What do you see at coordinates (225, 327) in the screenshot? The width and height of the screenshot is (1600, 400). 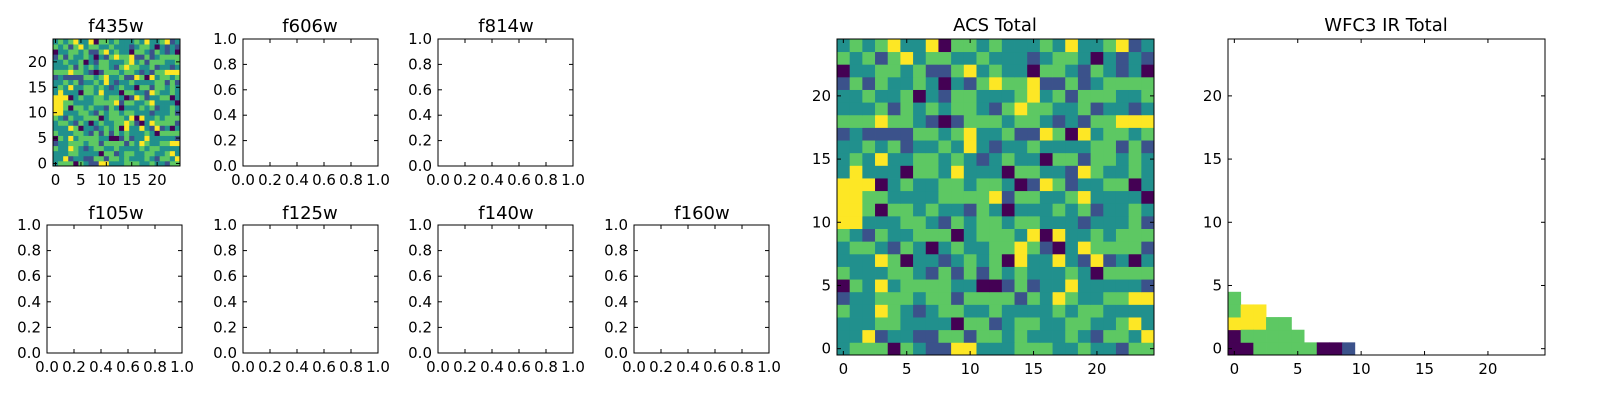 I see `y-tick-label: 0.2` at bounding box center [225, 327].